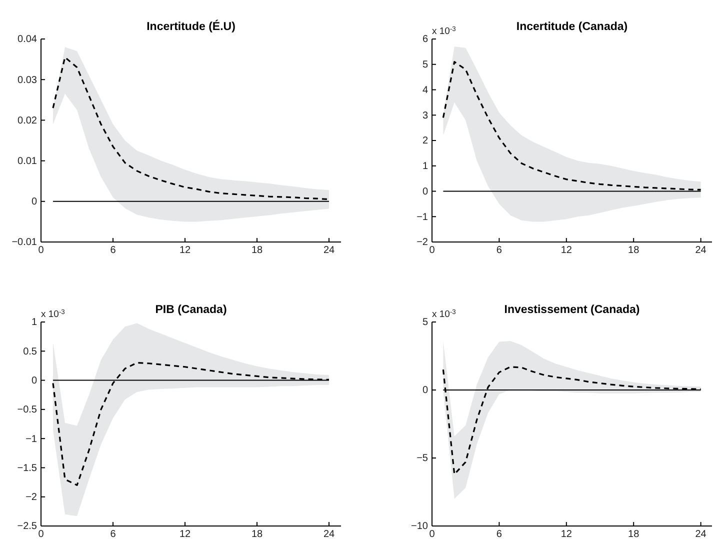 The width and height of the screenshot is (728, 539). What do you see at coordinates (30, 352) in the screenshot?
I see `y-tick-label: 0.5` at bounding box center [30, 352].